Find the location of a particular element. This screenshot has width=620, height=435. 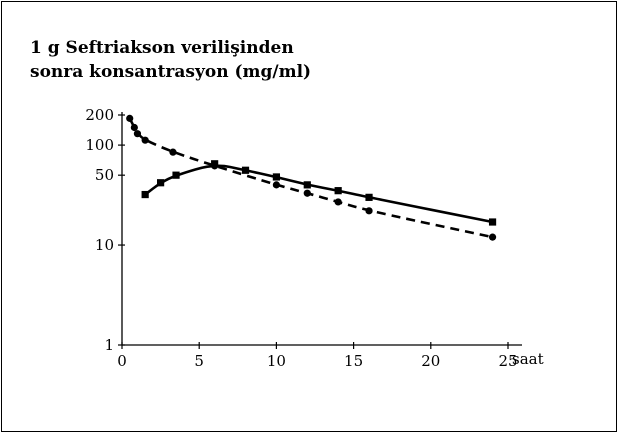

x-axis-label: saat is located at coordinates (528, 359).